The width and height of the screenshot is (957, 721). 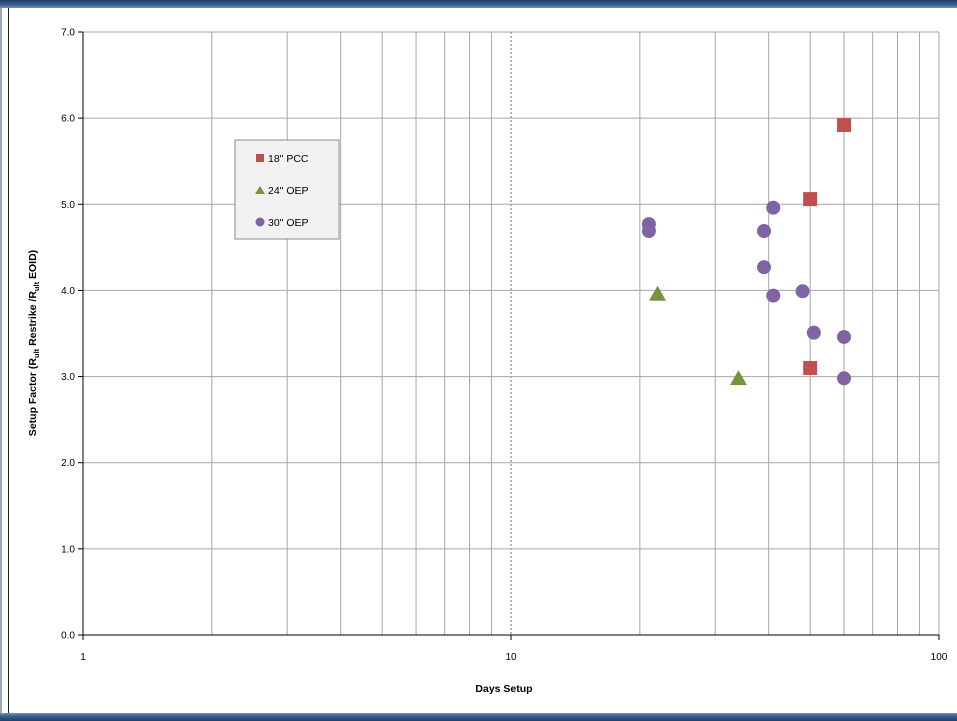 What do you see at coordinates (68, 549) in the screenshot?
I see `y-tick-label: 1.0` at bounding box center [68, 549].